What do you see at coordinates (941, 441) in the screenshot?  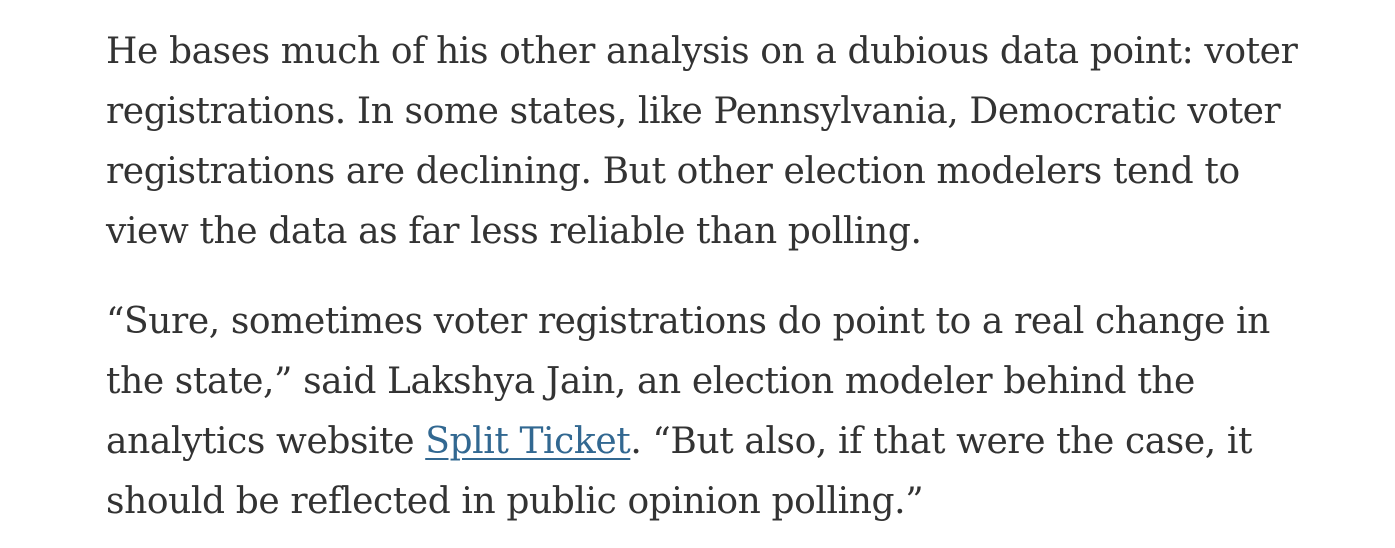 I see `text-after-link: . “But also, if that were the case, it` at bounding box center [941, 441].